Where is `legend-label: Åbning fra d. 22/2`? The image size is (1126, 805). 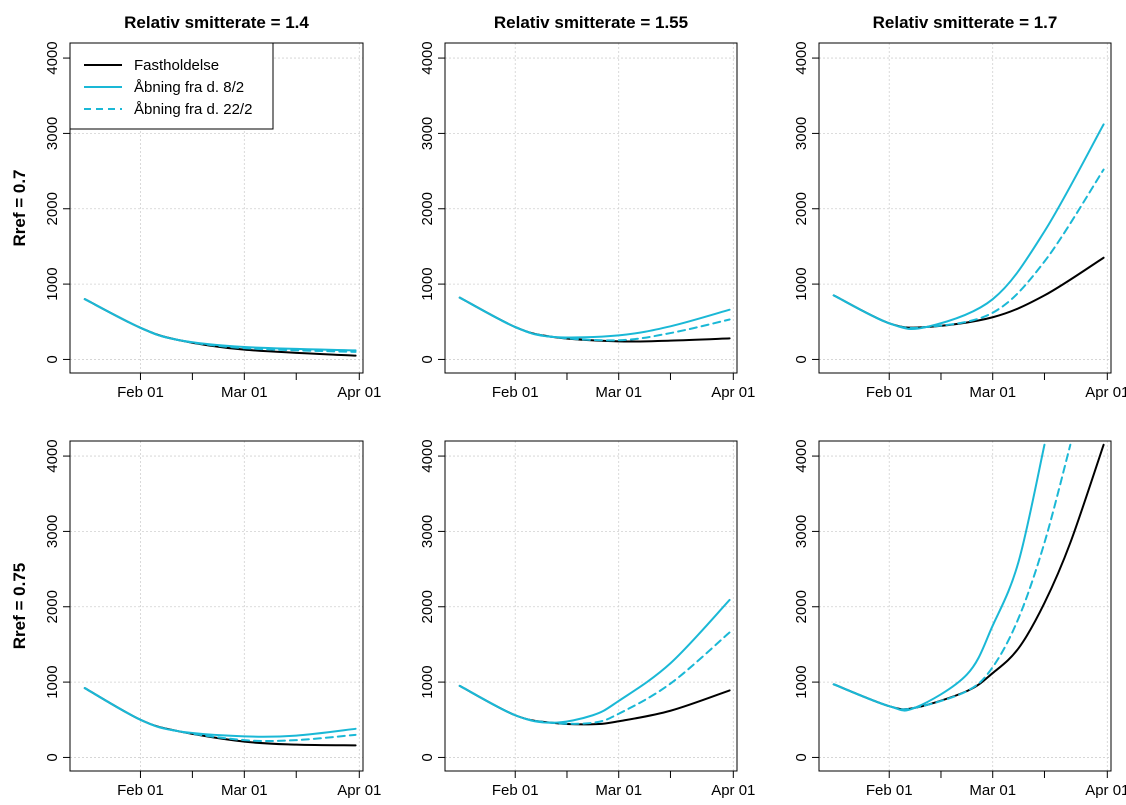
legend-label: Åbning fra d. 22/2 is located at coordinates (193, 109).